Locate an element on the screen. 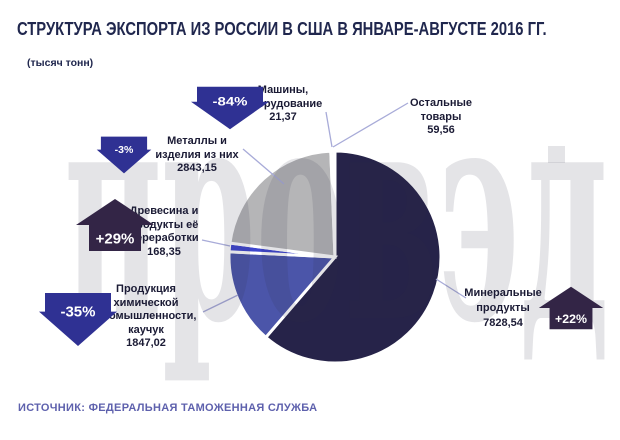  arrow-up-mineral: +22% is located at coordinates (571, 308).